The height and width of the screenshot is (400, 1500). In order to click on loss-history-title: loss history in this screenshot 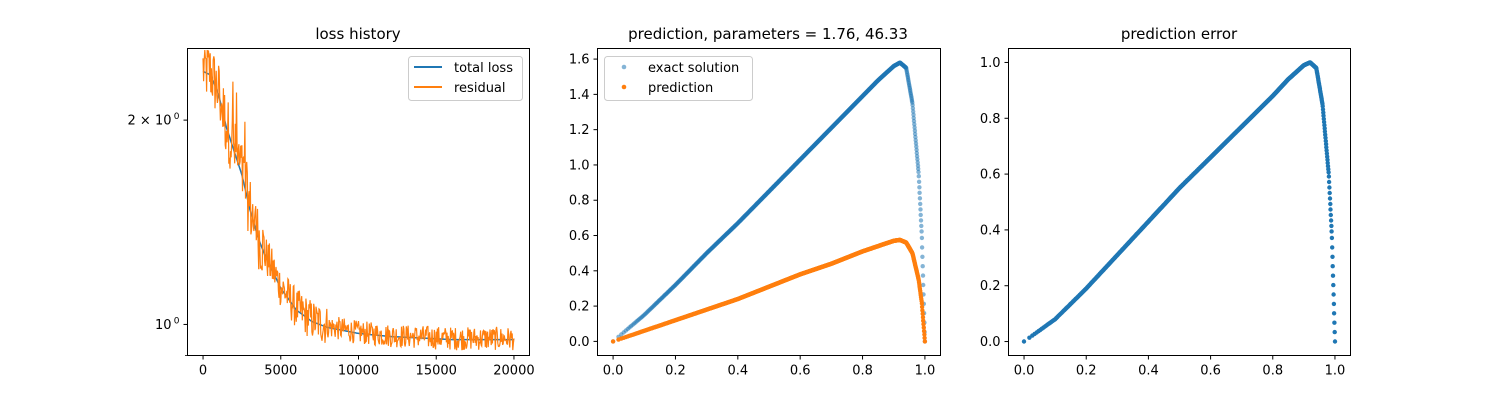, I will do `click(357, 34)`.